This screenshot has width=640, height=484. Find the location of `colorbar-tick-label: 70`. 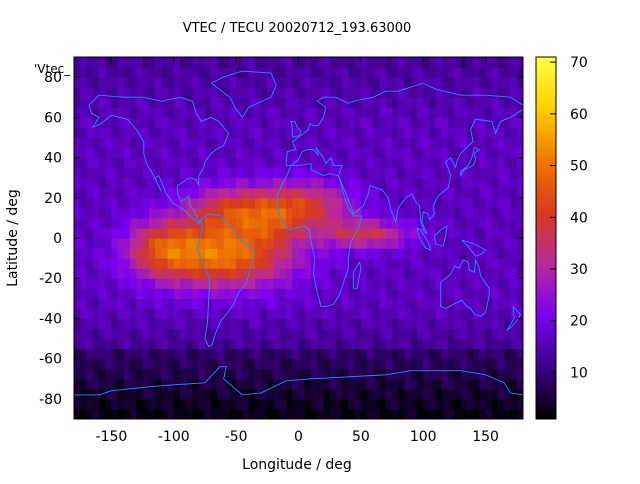

colorbar-tick-label: 70 is located at coordinates (579, 63).